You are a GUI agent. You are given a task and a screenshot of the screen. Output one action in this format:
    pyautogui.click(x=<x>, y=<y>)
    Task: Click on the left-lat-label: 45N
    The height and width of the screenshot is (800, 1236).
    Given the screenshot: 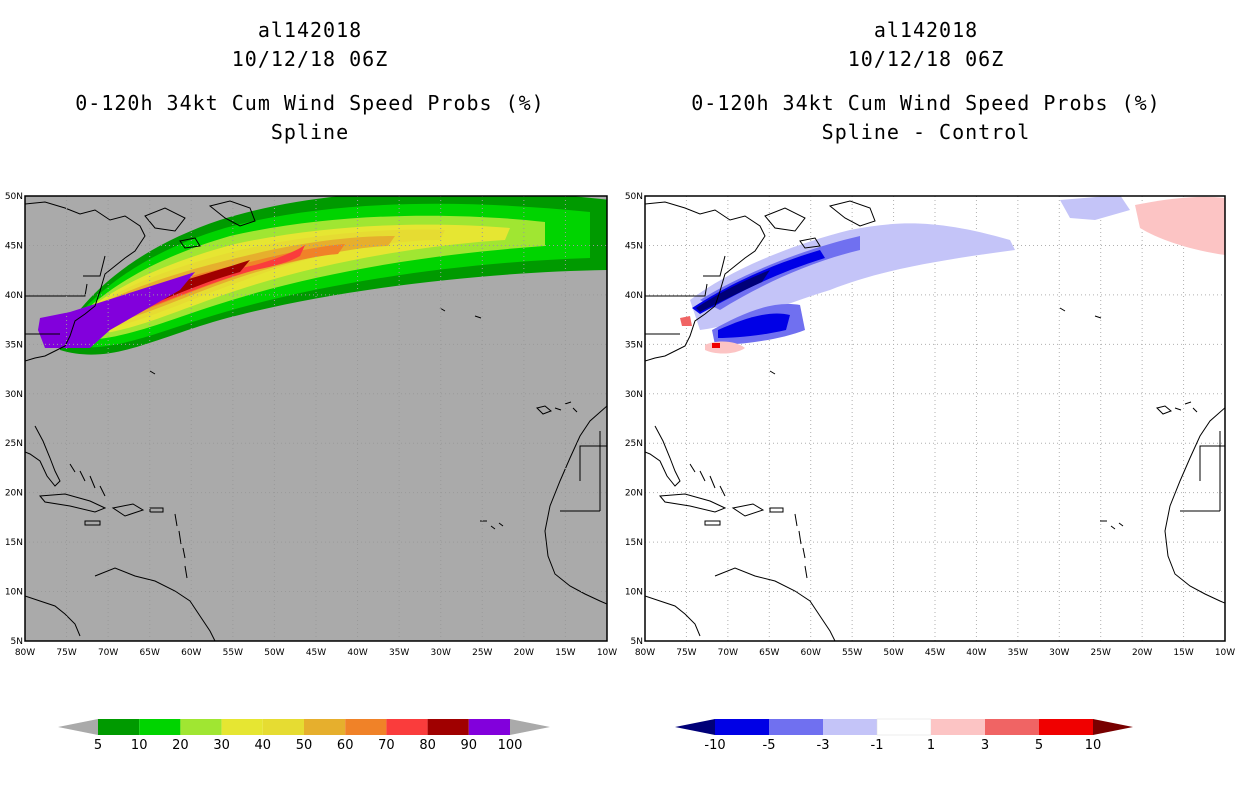 What is the action you would take?
    pyautogui.click(x=14, y=246)
    